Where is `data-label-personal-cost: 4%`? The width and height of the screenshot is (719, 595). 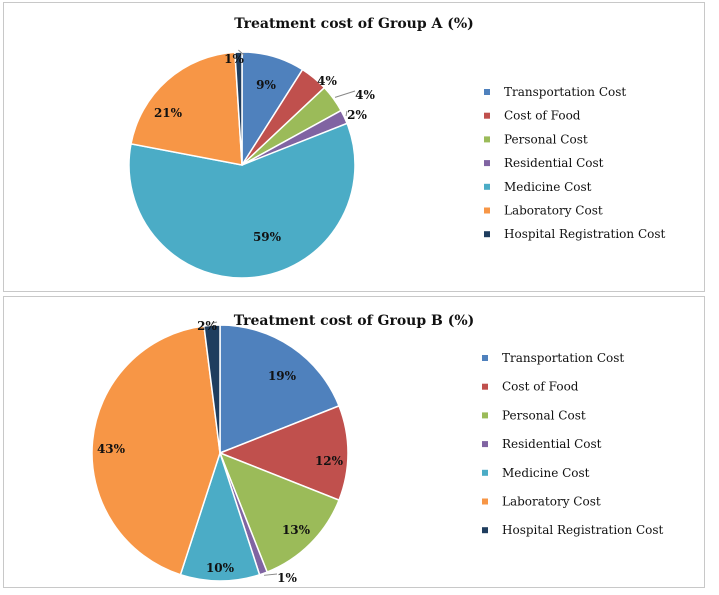 data-label-personal-cost: 4% is located at coordinates (365, 95).